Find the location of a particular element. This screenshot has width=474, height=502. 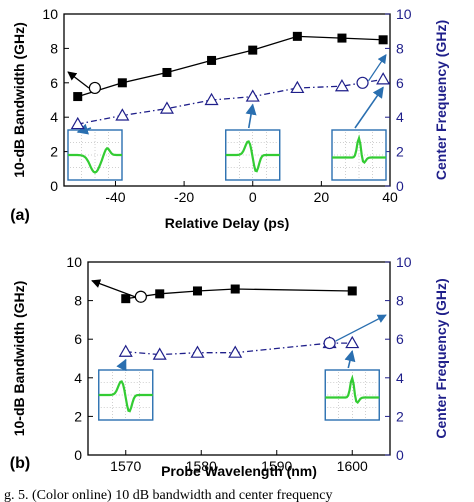

x-tick-label: 40 is located at coordinates (390, 197).